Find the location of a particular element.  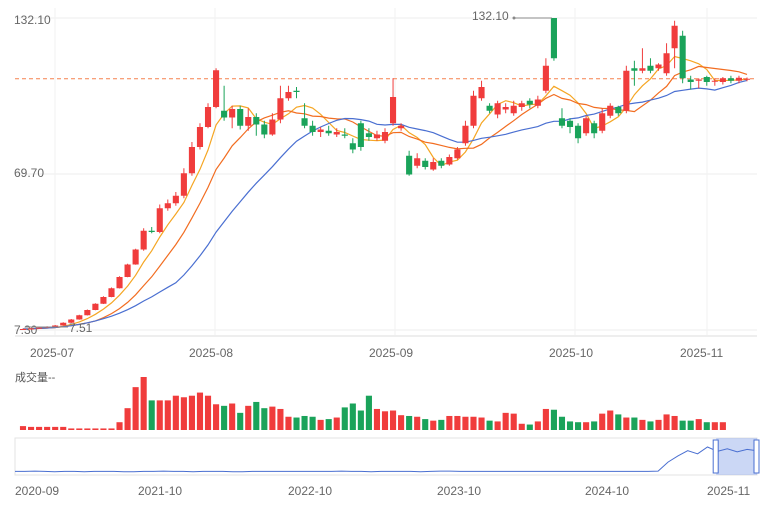

x-axis-labels: 2025-07 2025-08 2025-09 2025-10 2025-11 is located at coordinates (376, 353).